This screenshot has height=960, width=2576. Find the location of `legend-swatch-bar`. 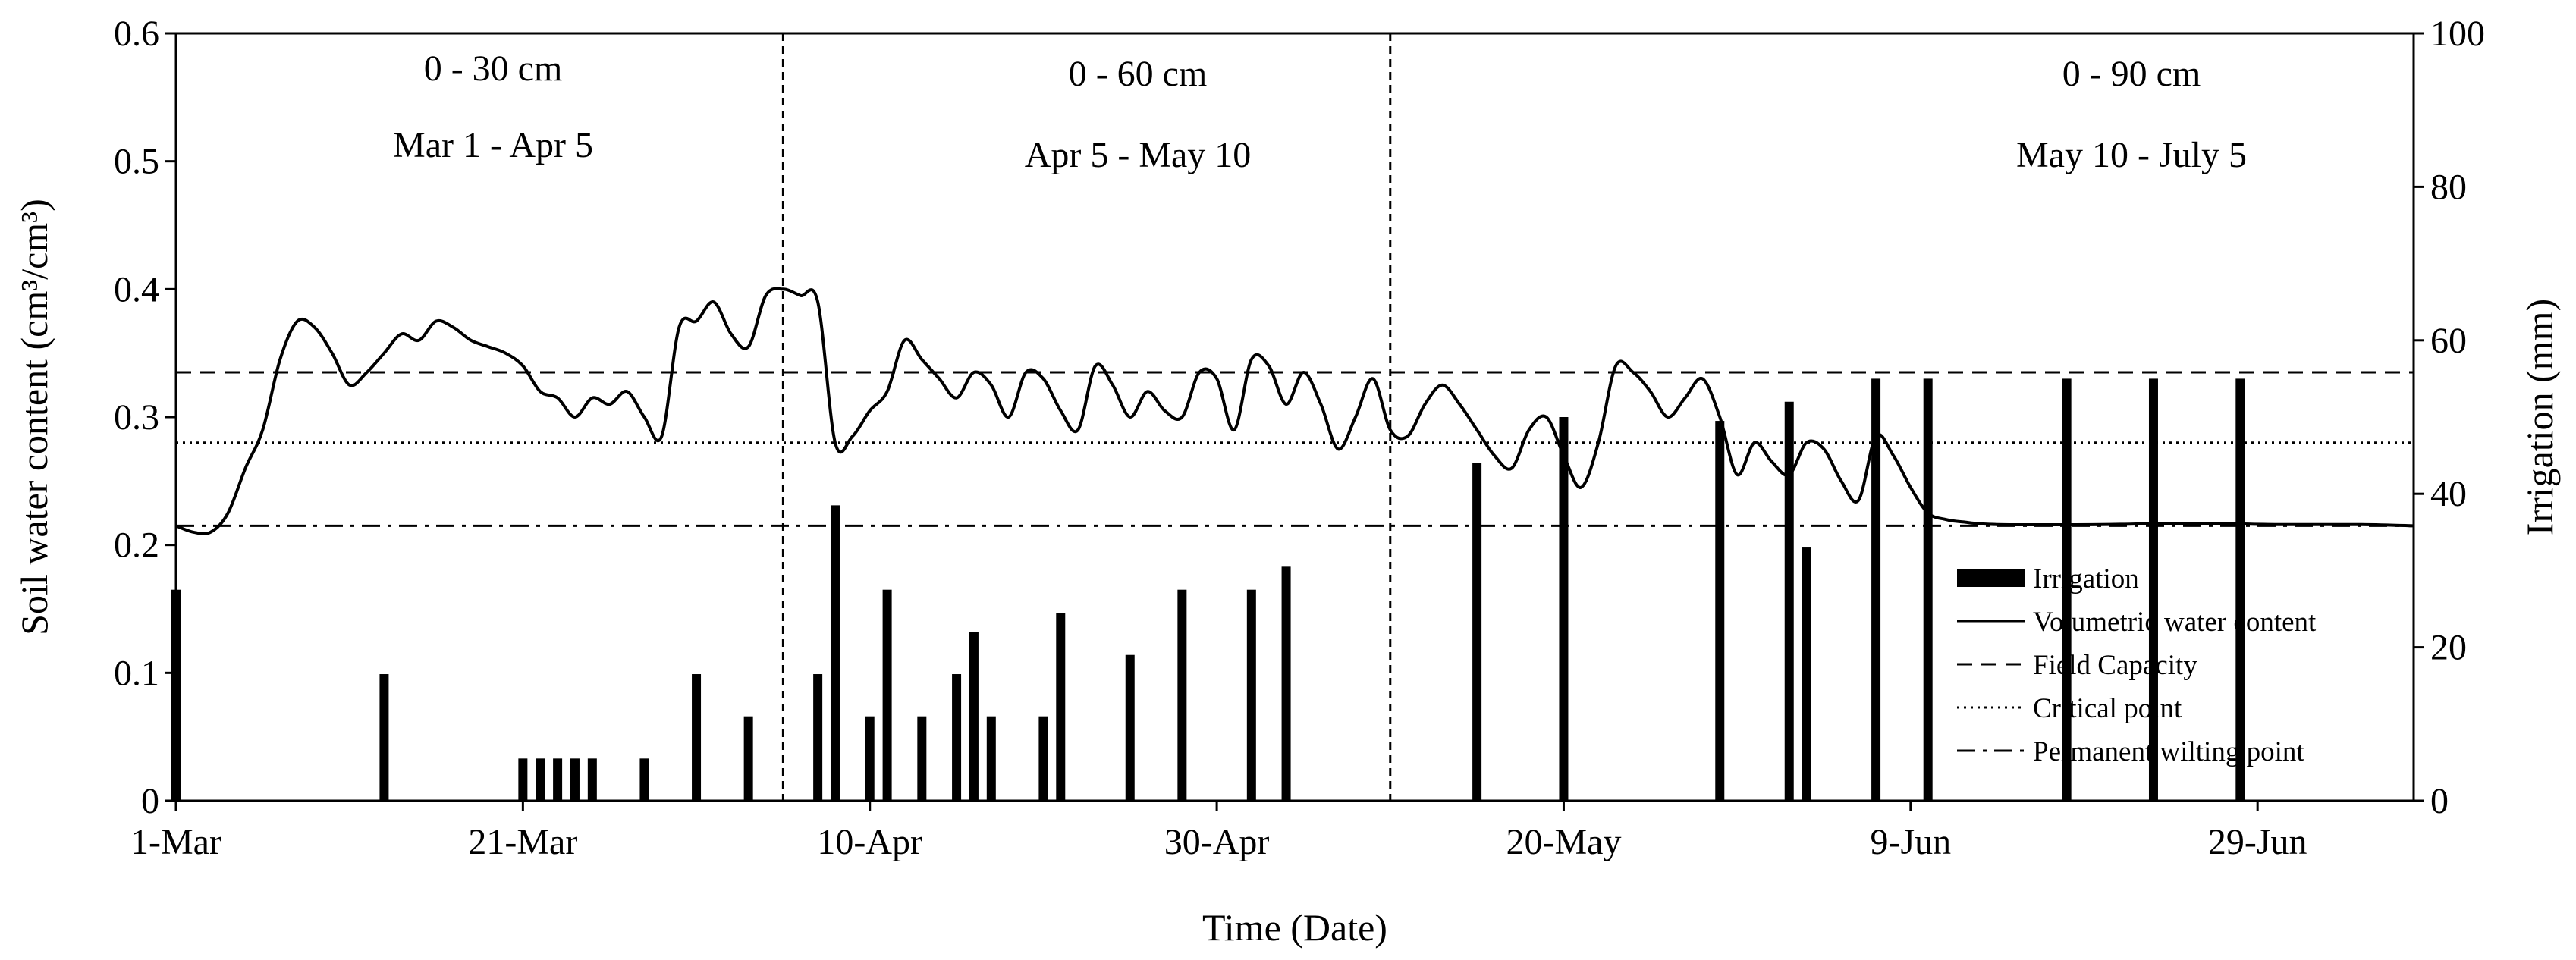

legend-swatch-bar is located at coordinates (1991, 578).